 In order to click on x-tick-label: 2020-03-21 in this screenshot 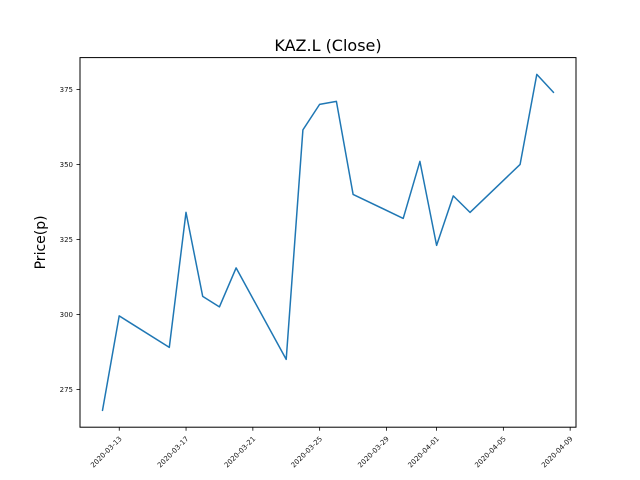, I will do `click(240, 452)`.